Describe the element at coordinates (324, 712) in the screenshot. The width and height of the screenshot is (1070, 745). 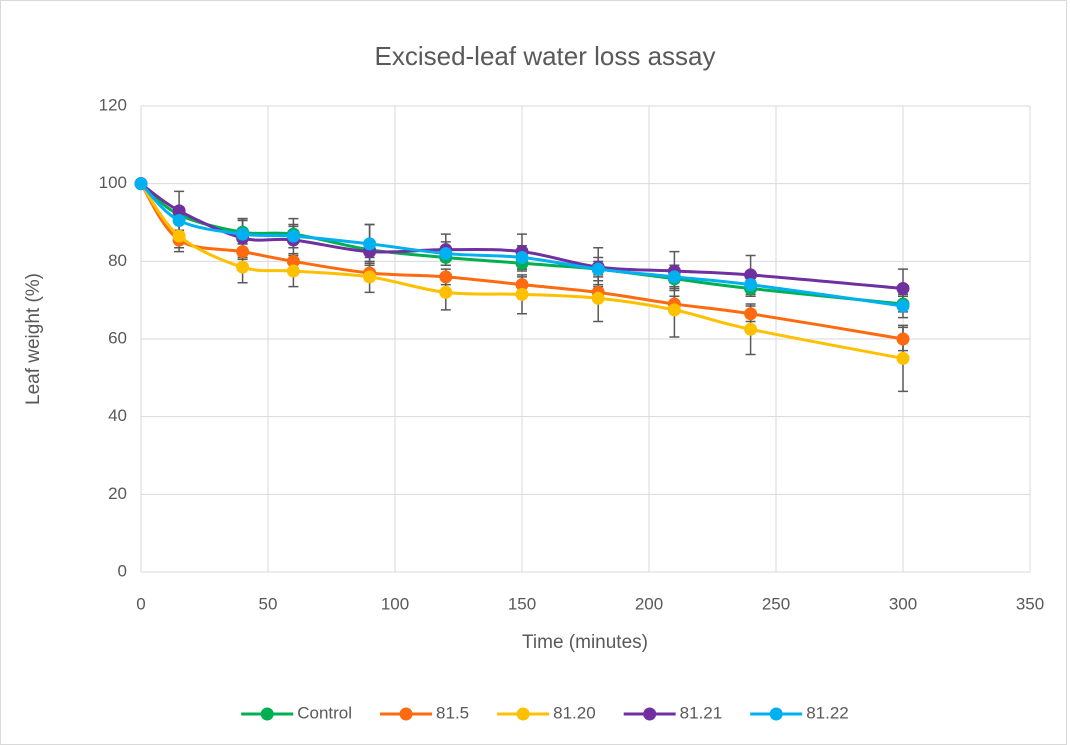
I see `legend-label: Control` at that location.